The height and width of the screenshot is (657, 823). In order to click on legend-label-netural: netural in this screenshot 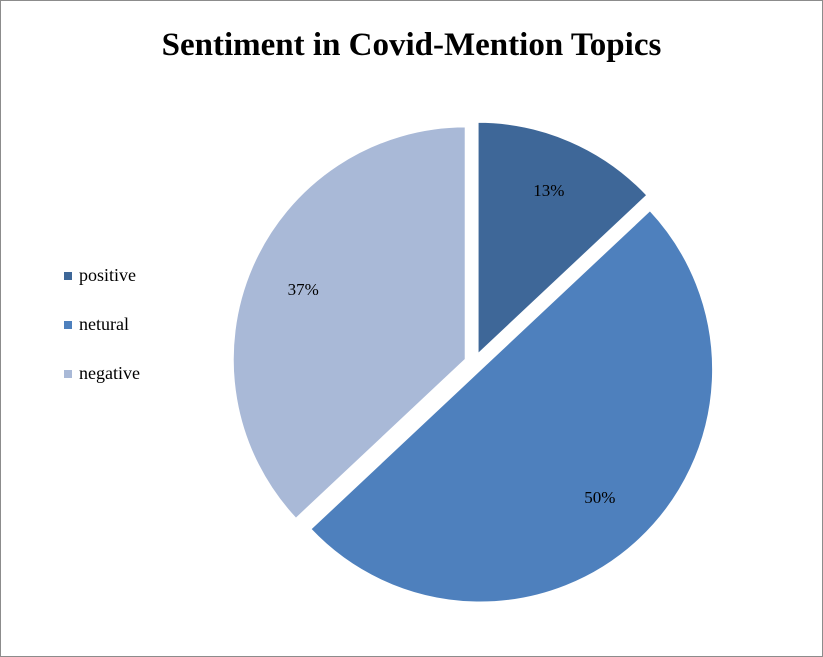, I will do `click(104, 324)`.